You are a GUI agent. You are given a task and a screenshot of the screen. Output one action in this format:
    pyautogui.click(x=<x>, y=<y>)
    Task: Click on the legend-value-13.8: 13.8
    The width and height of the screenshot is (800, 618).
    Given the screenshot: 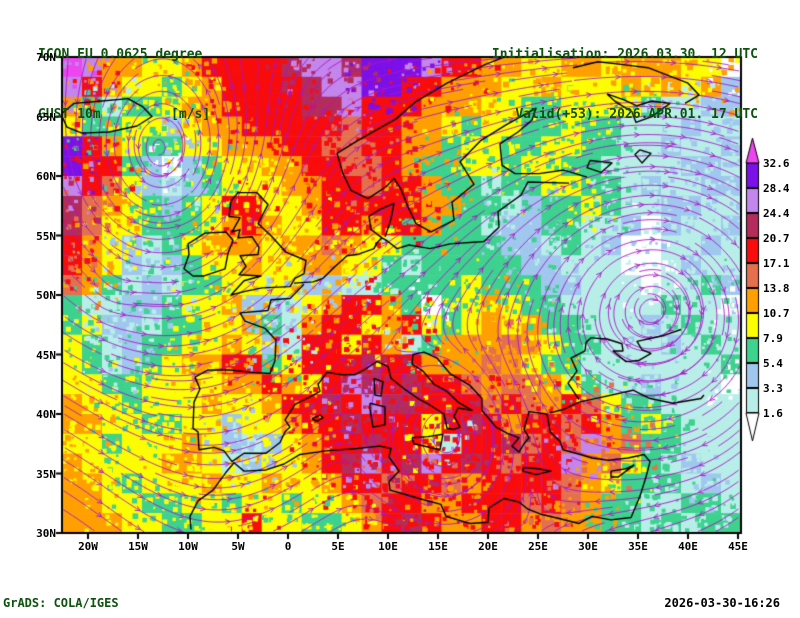 What is the action you would take?
    pyautogui.click(x=776, y=288)
    